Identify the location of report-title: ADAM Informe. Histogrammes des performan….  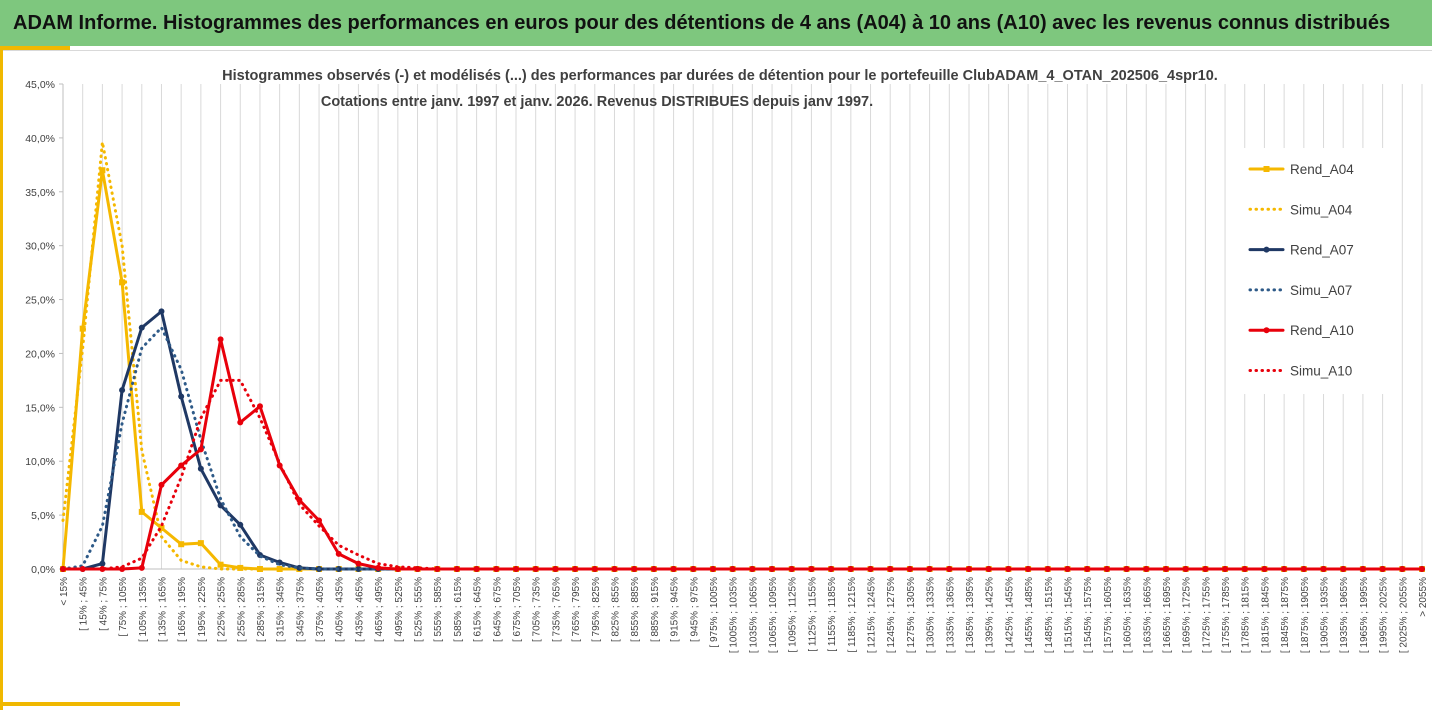
(702, 23).